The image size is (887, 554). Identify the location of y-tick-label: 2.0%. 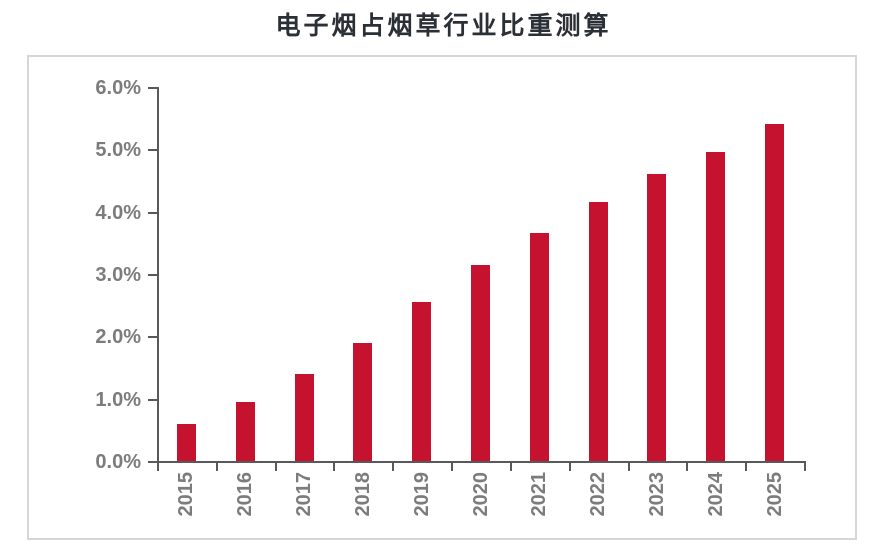
(118, 337).